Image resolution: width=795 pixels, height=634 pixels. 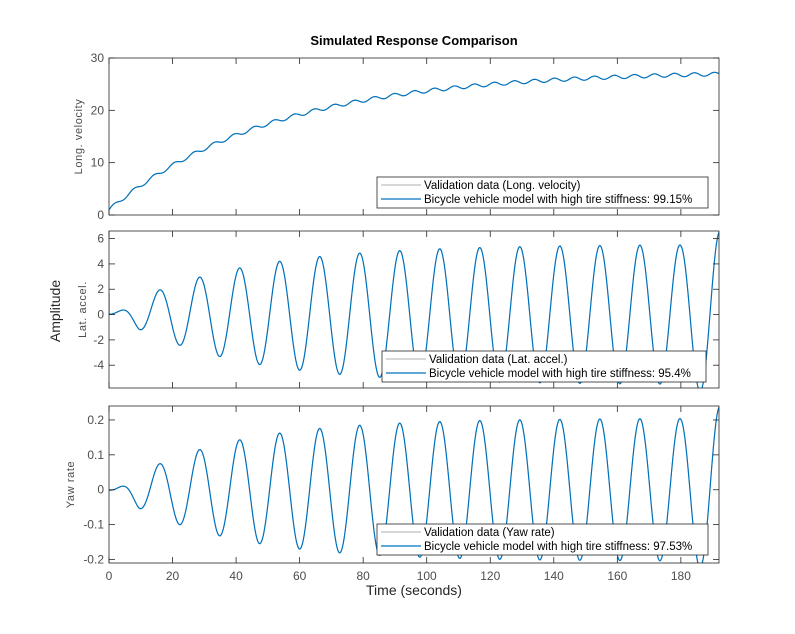 I want to click on x-tick-label: 160, so click(x=617, y=576).